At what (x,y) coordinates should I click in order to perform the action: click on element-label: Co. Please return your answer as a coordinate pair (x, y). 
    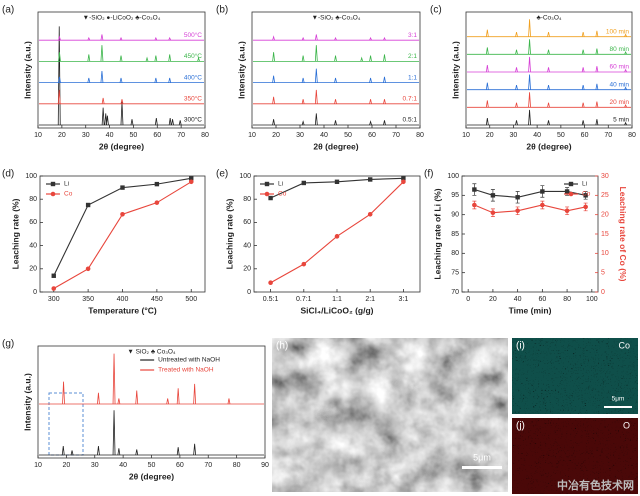
    Looking at the image, I should click on (624, 345).